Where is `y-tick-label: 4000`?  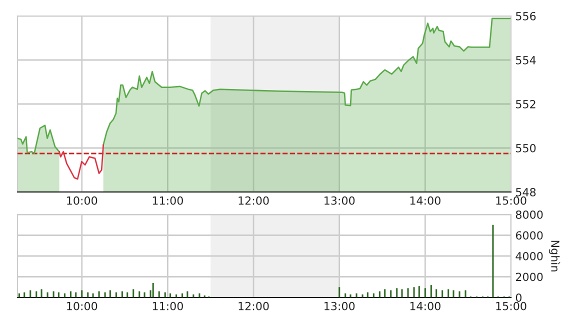 y-tick-label: 4000 is located at coordinates (529, 256).